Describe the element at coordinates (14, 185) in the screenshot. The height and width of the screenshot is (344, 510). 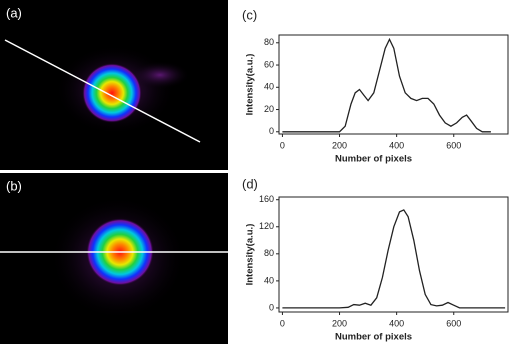
I see `panel-label: (b)` at that location.